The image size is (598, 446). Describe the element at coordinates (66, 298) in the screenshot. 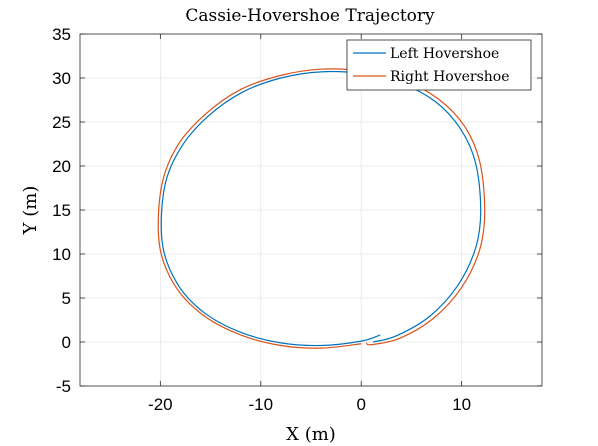

I see `y-tick-label: 5` at that location.